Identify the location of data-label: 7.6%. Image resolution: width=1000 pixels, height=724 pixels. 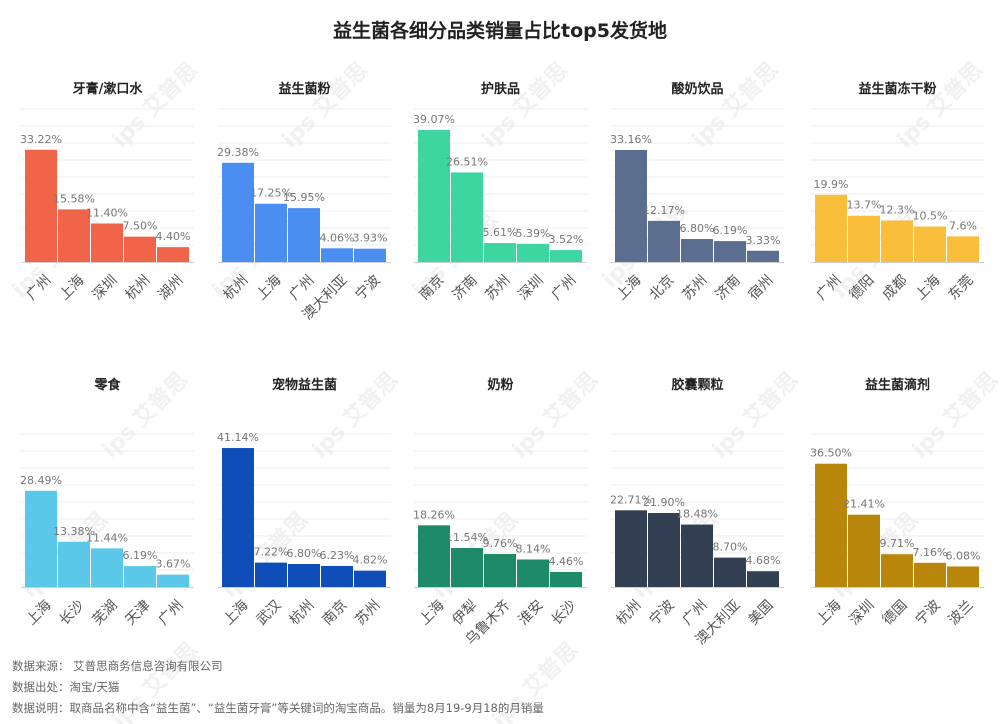
(963, 225).